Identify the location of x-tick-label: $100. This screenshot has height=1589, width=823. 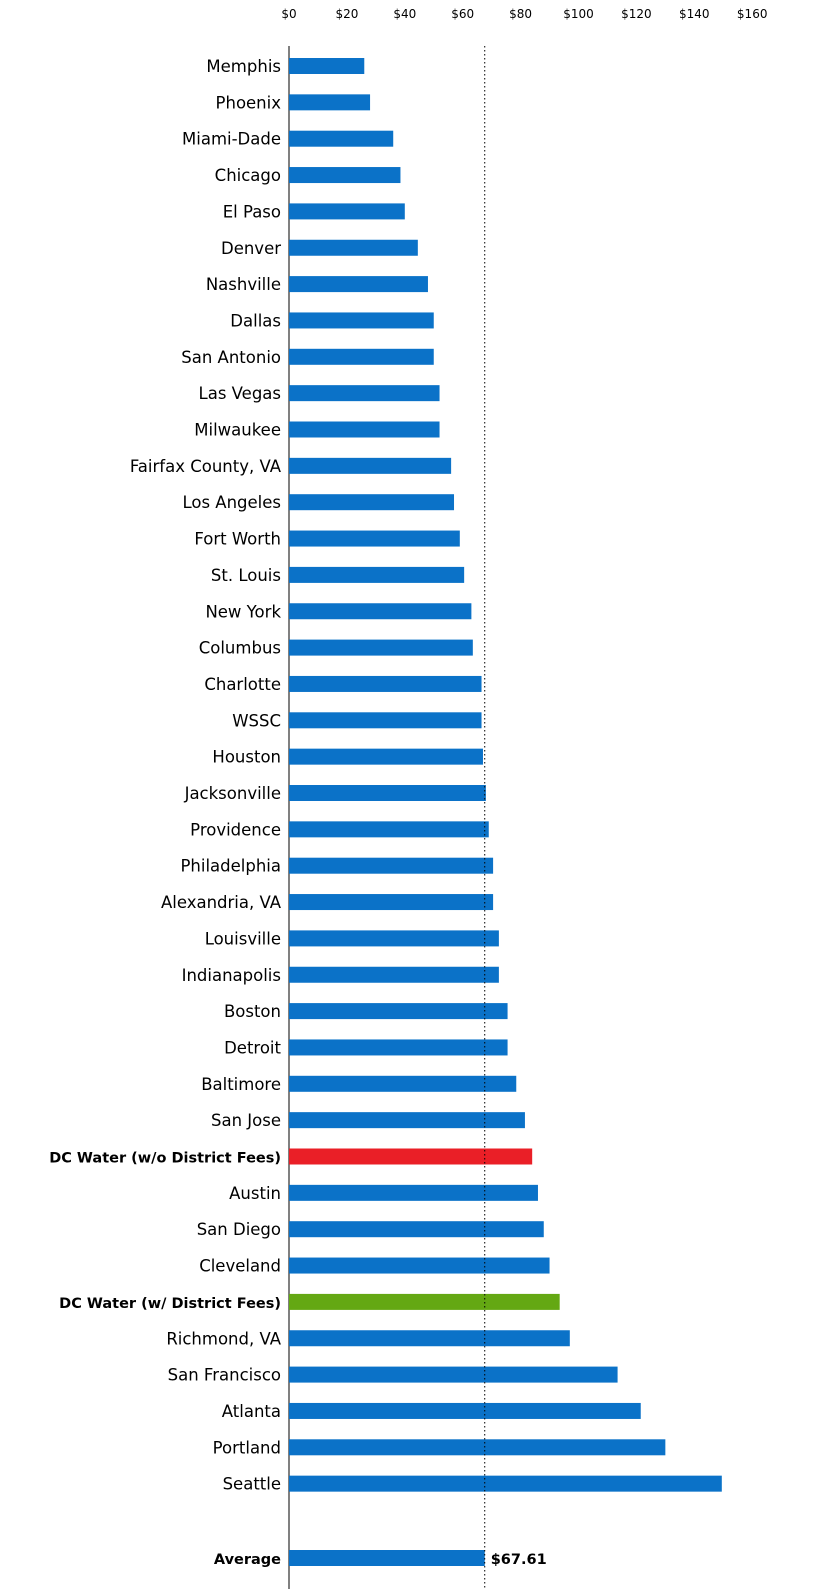
(578, 14).